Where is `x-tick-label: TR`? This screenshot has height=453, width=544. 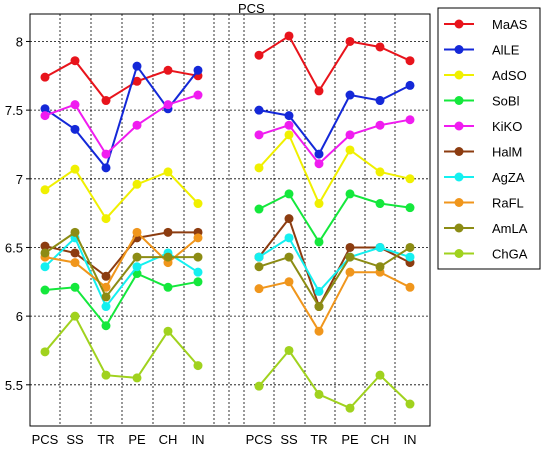 x-tick-label: TR is located at coordinates (318, 439).